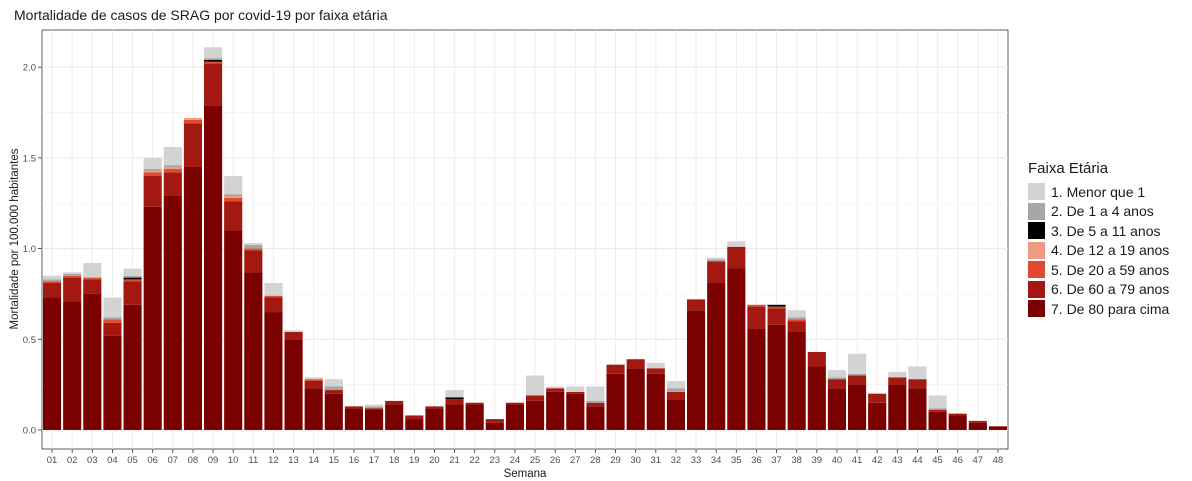 The height and width of the screenshot is (481, 1192). I want to click on bar-segment-46-s2, so click(957, 414).